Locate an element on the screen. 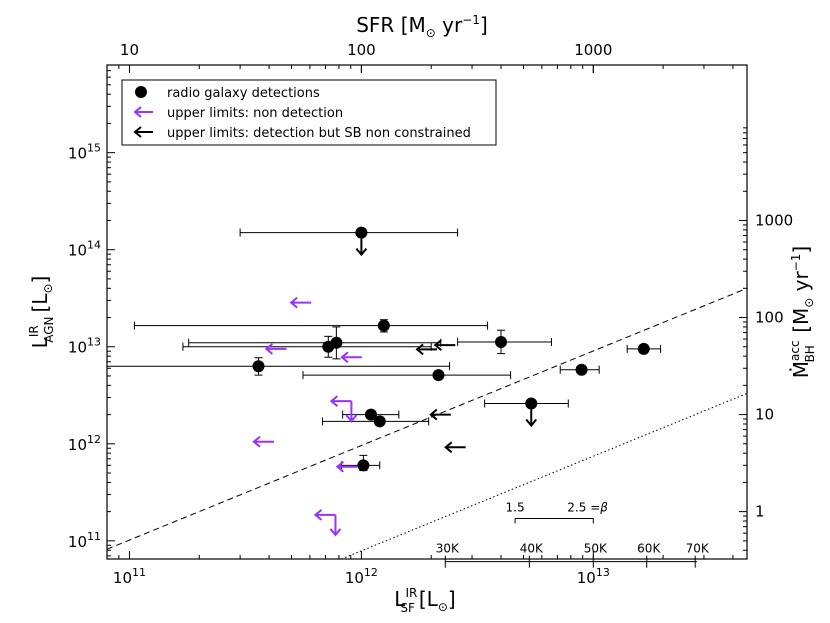 The height and width of the screenshot is (623, 830). top-axis-title: SFR [M⊙ yr−1] is located at coordinates (422, 26).